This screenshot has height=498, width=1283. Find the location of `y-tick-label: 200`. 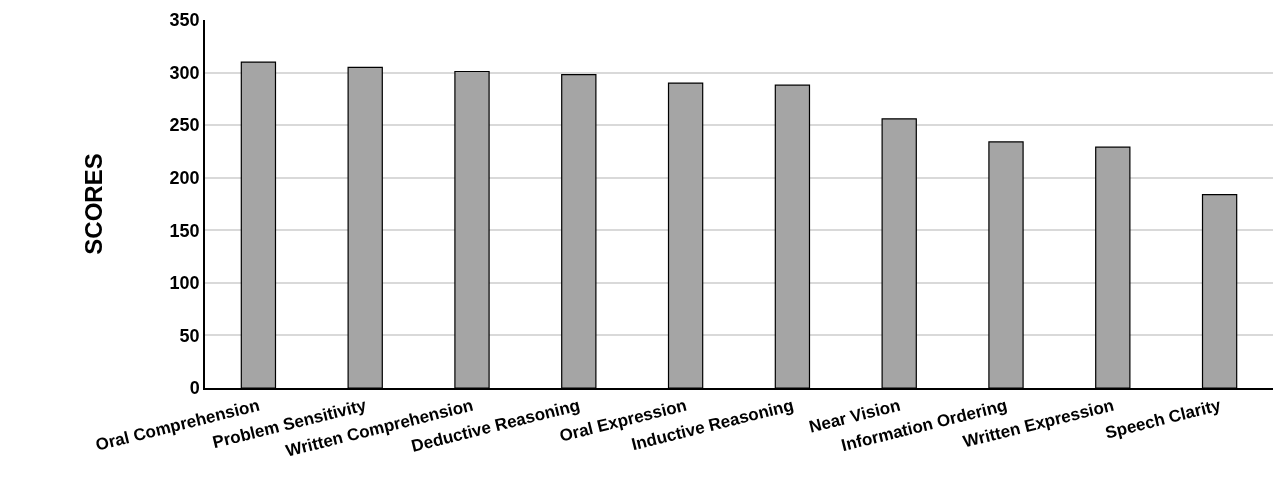

y-tick-label: 200 is located at coordinates (184, 178).